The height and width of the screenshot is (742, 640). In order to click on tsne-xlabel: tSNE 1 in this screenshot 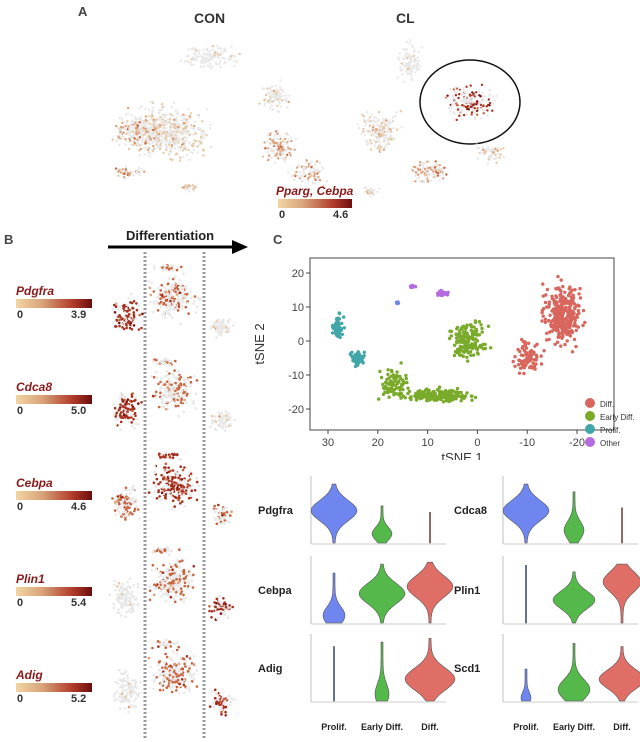, I will do `click(461, 455)`.